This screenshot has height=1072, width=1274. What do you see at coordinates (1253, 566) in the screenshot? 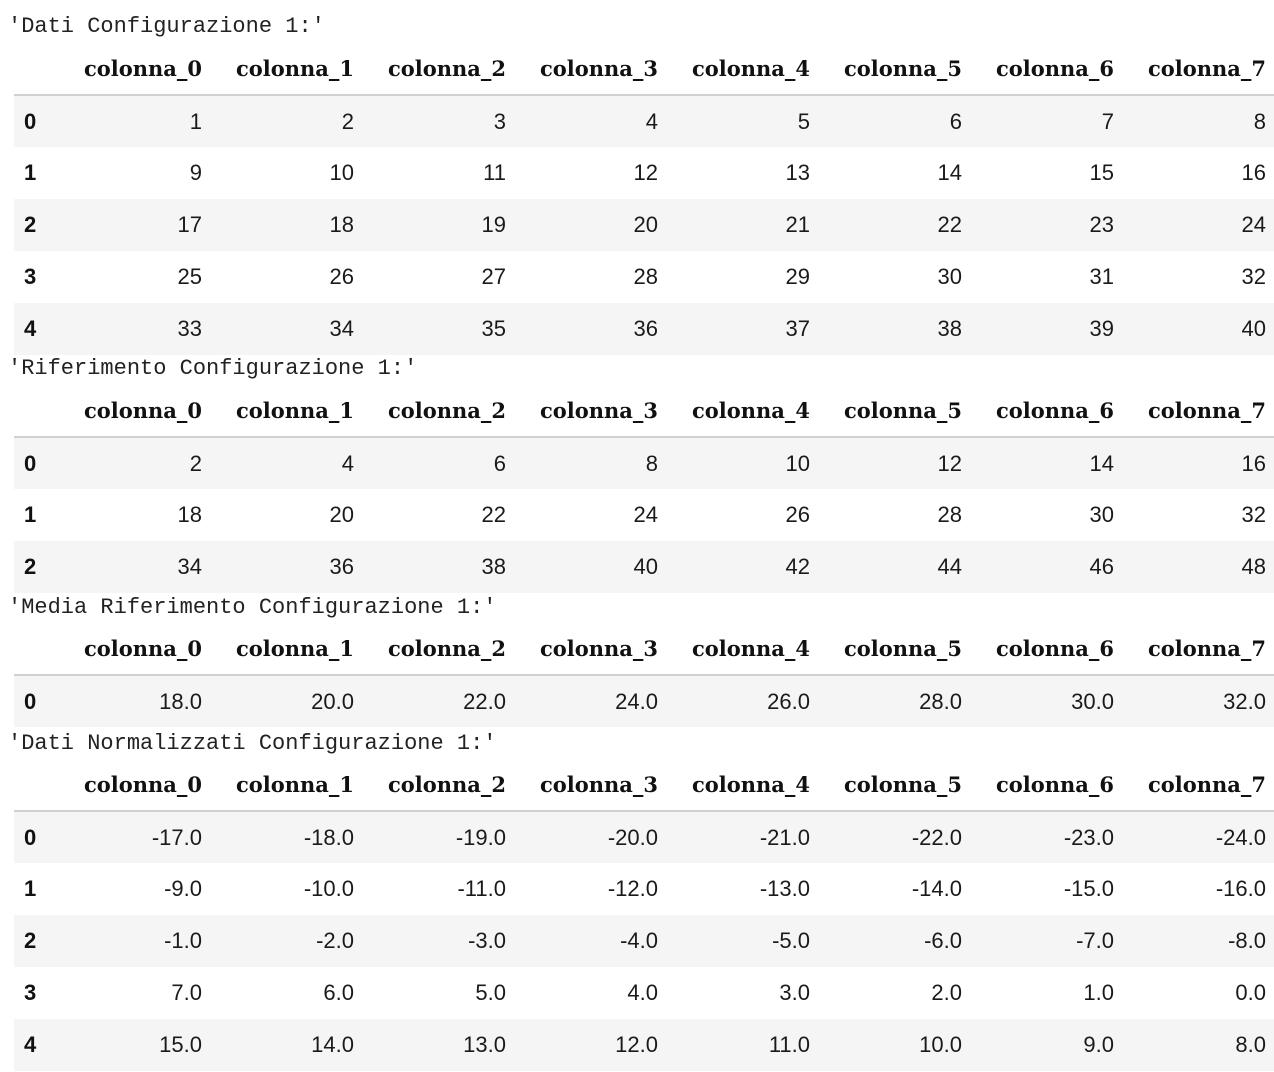
I see `table-cell: 48` at bounding box center [1253, 566].